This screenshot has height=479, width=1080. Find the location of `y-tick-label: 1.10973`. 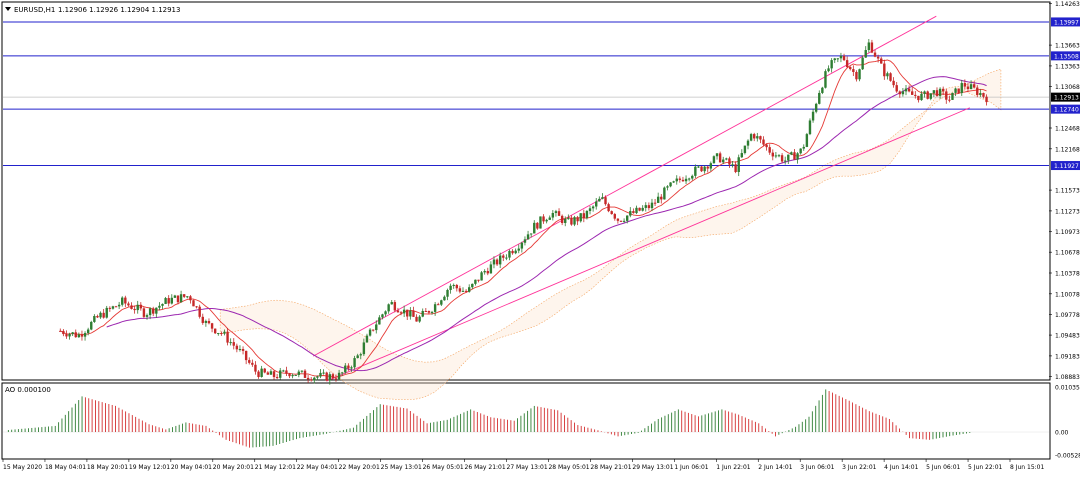

y-tick-label: 1.10973 is located at coordinates (1067, 232).